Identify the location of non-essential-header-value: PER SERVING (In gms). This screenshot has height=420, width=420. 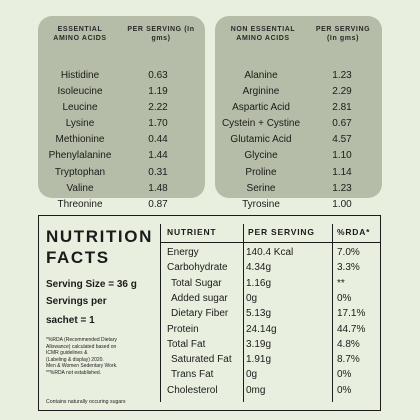
(343, 34).